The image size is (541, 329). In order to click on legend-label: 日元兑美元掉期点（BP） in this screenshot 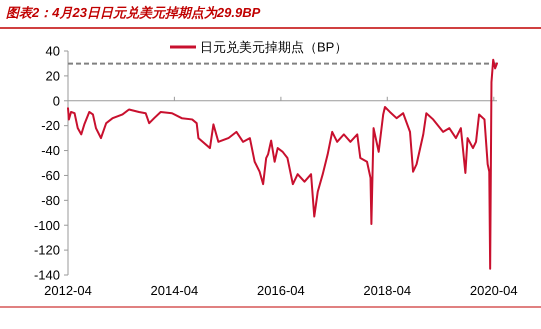, I will do `click(274, 47)`.